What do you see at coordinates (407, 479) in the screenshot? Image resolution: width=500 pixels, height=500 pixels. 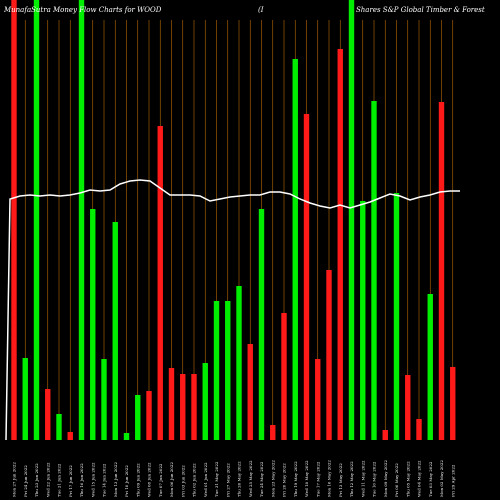 I see `x-tick-label: Thu 05 May 2022` at bounding box center [407, 479].